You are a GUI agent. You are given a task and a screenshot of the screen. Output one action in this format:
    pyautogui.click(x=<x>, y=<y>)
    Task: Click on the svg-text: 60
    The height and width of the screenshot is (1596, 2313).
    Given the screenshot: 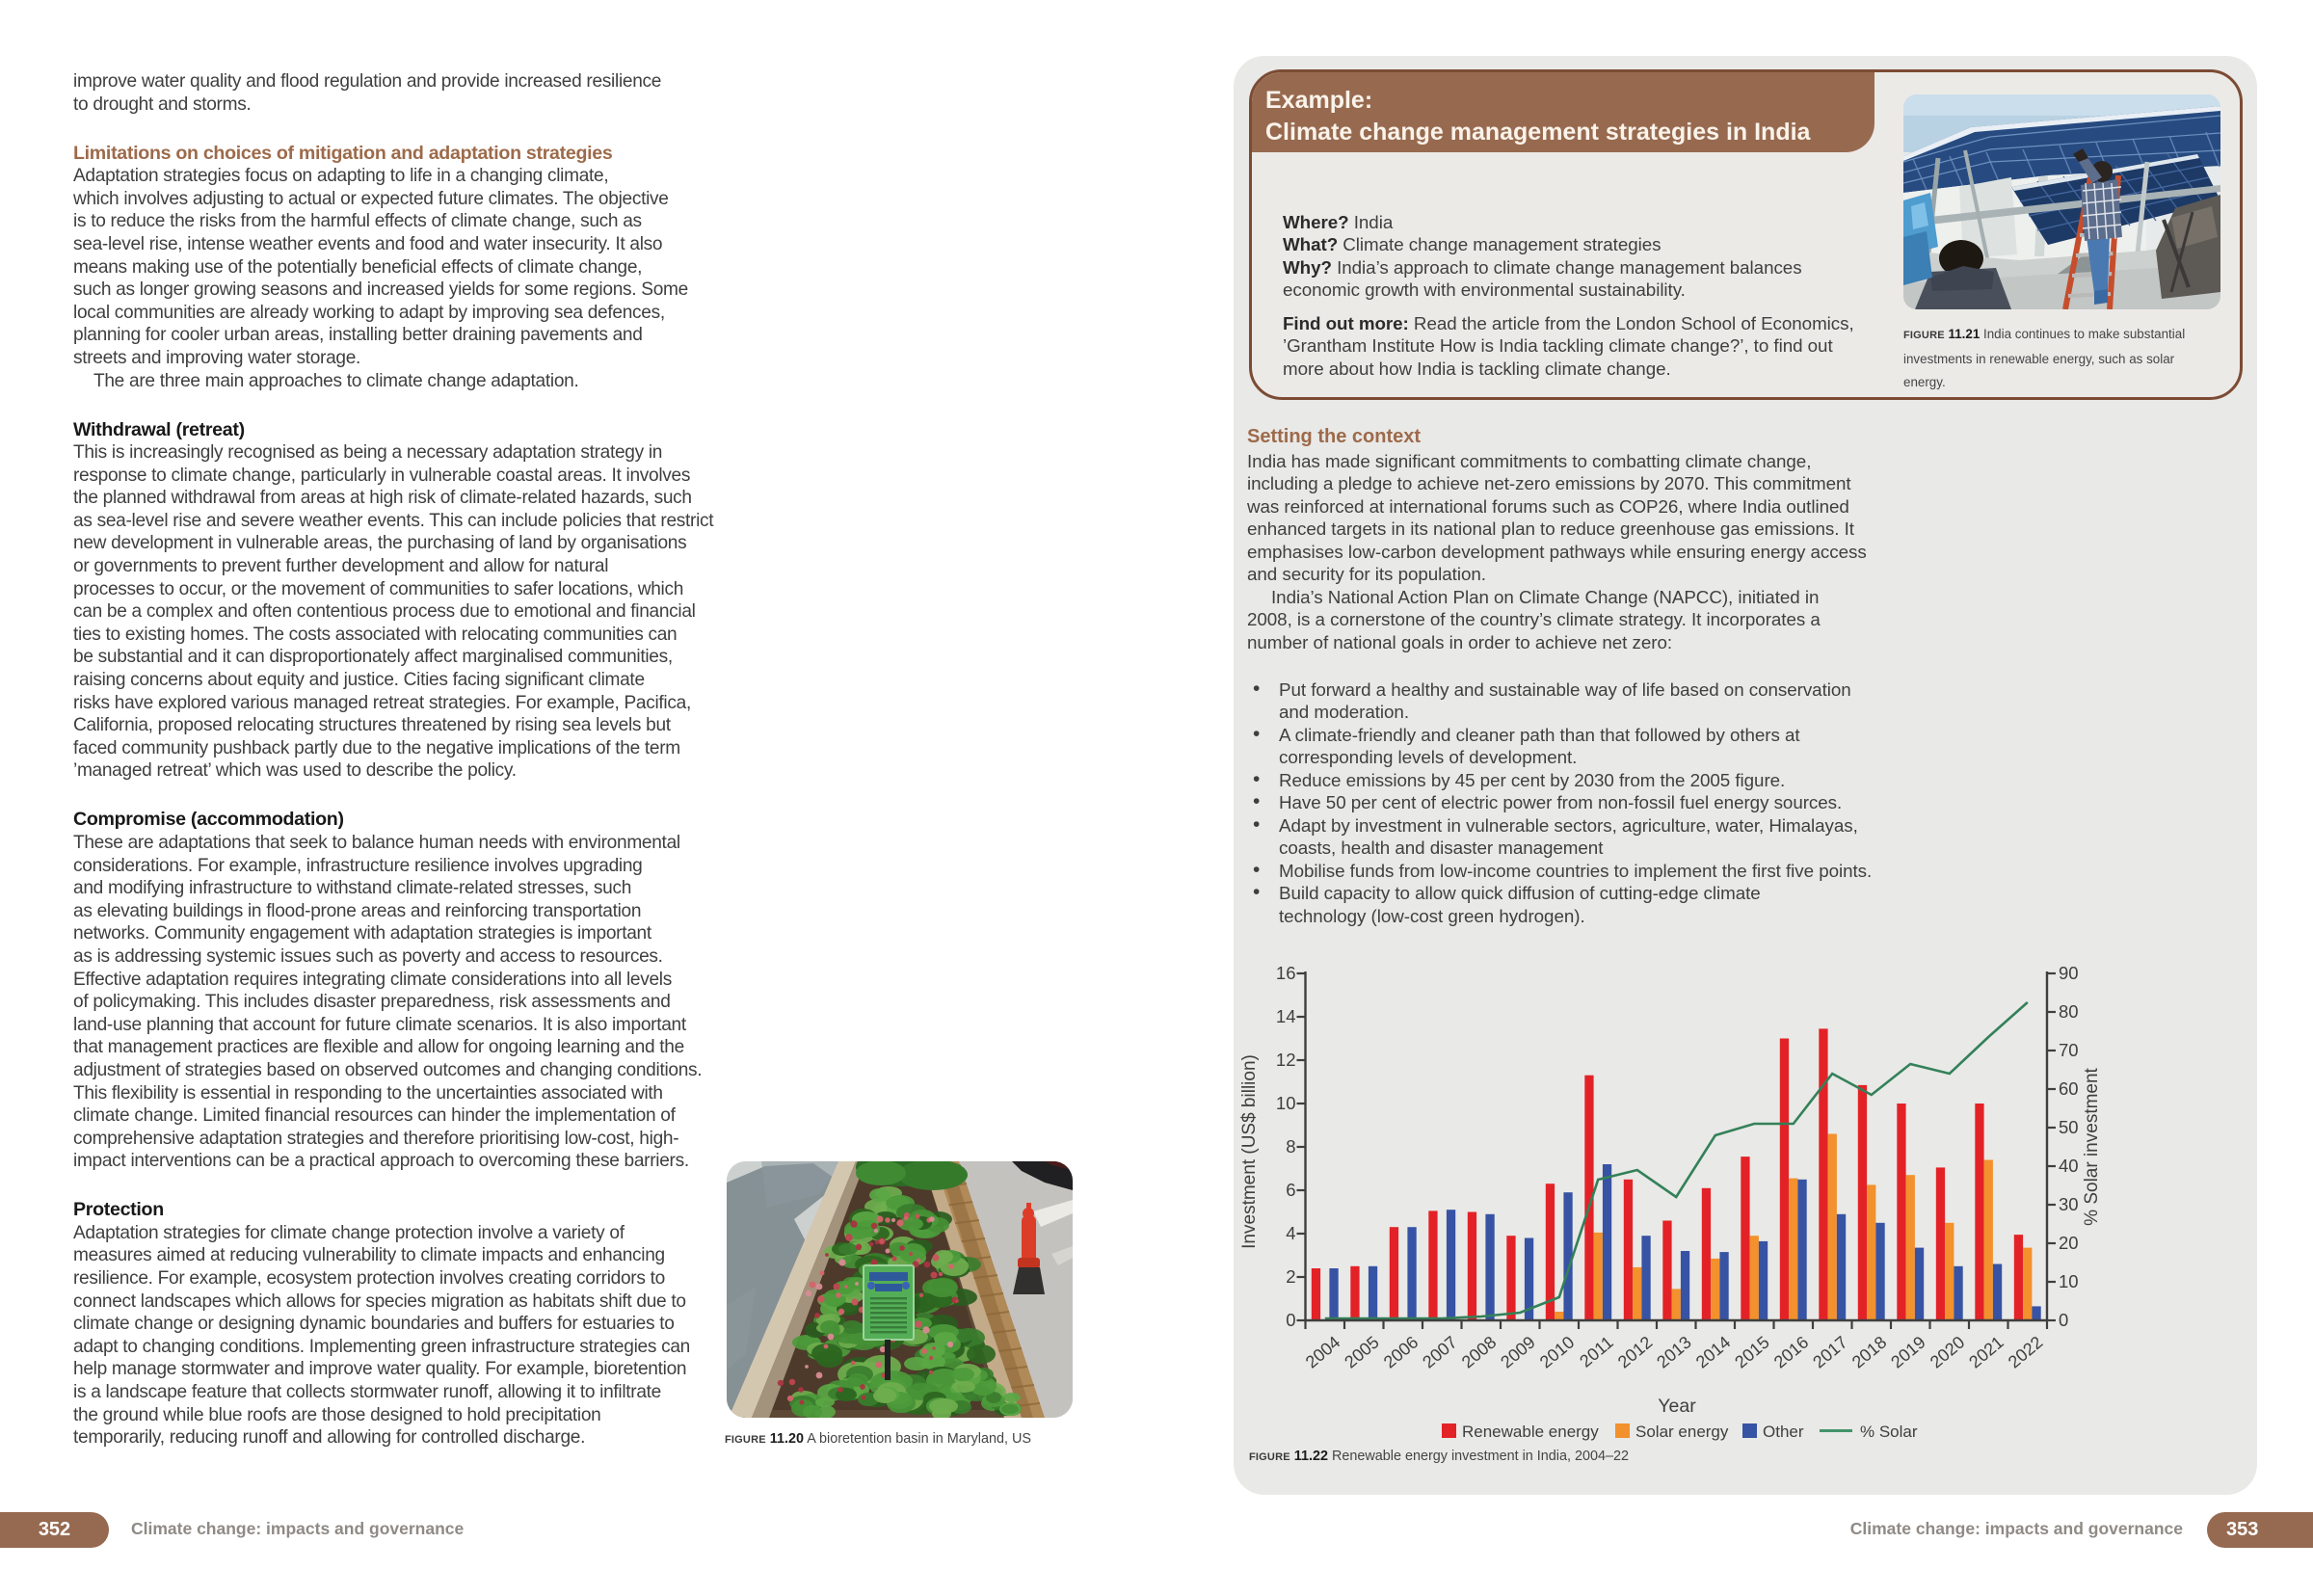 What is the action you would take?
    pyautogui.click(x=2069, y=1088)
    